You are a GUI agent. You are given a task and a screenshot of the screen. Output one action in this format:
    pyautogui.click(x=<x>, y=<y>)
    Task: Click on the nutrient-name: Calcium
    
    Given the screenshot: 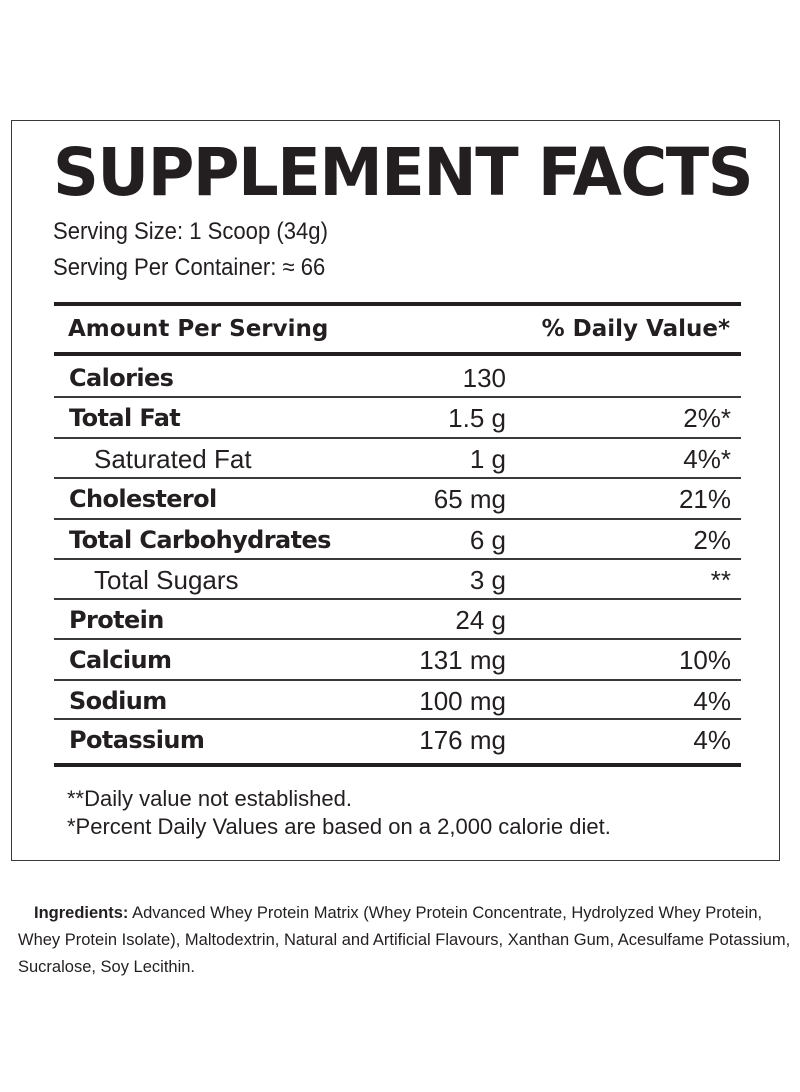 What is the action you would take?
    pyautogui.click(x=120, y=660)
    